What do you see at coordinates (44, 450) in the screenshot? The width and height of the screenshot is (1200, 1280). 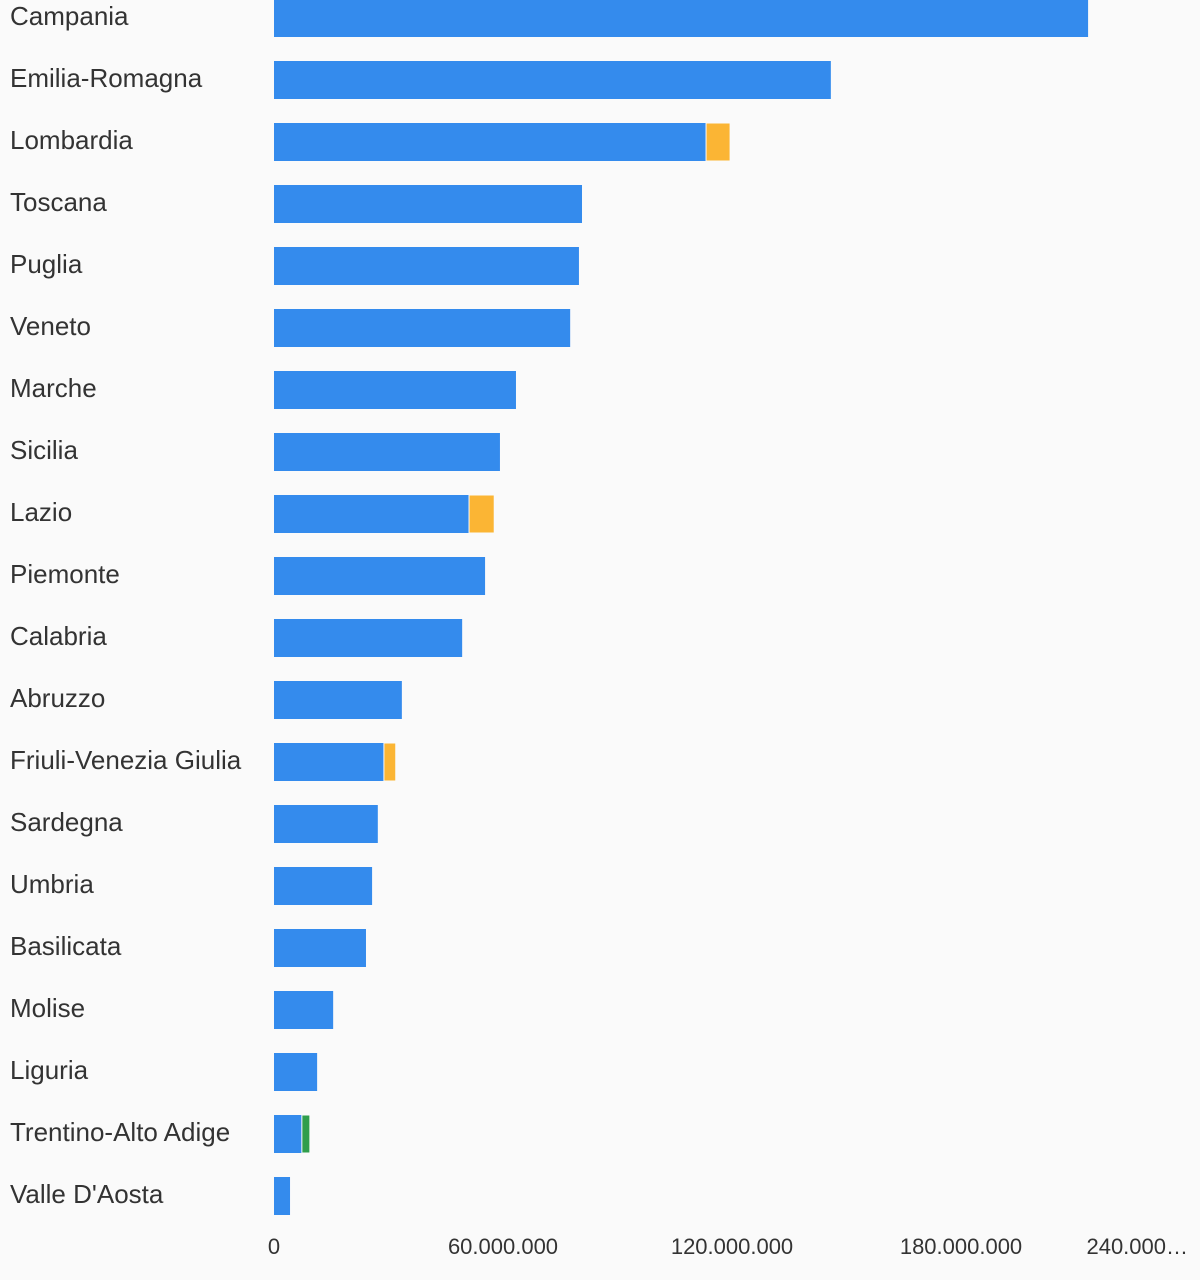 I see `category-label: Sicilia` at bounding box center [44, 450].